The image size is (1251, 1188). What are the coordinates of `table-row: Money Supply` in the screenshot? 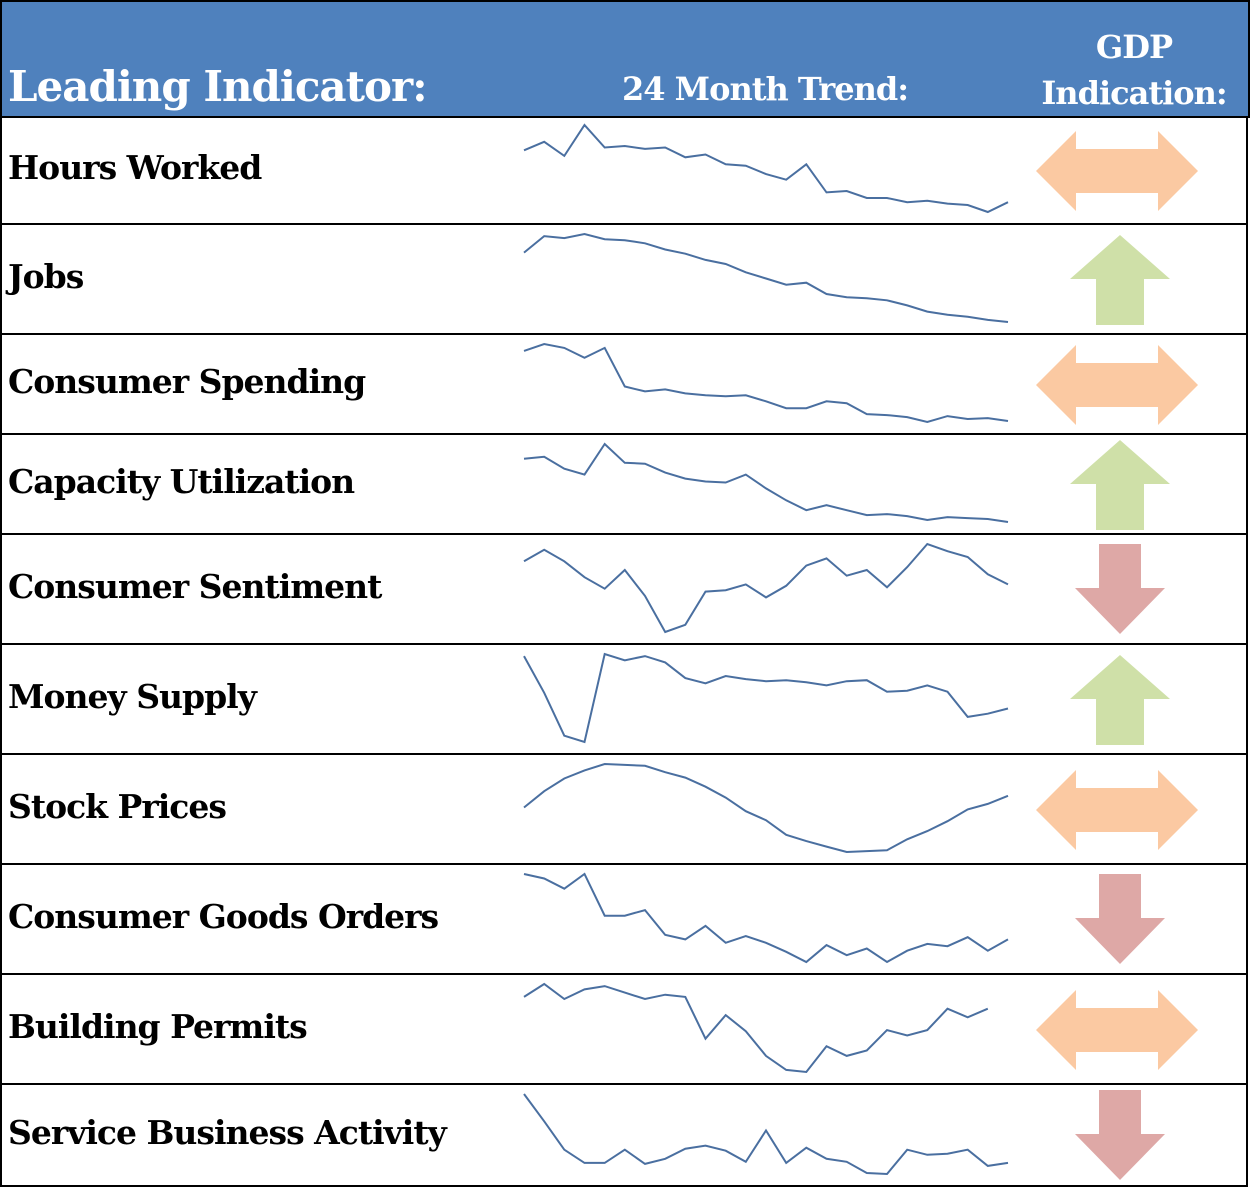 It's located at (624, 700).